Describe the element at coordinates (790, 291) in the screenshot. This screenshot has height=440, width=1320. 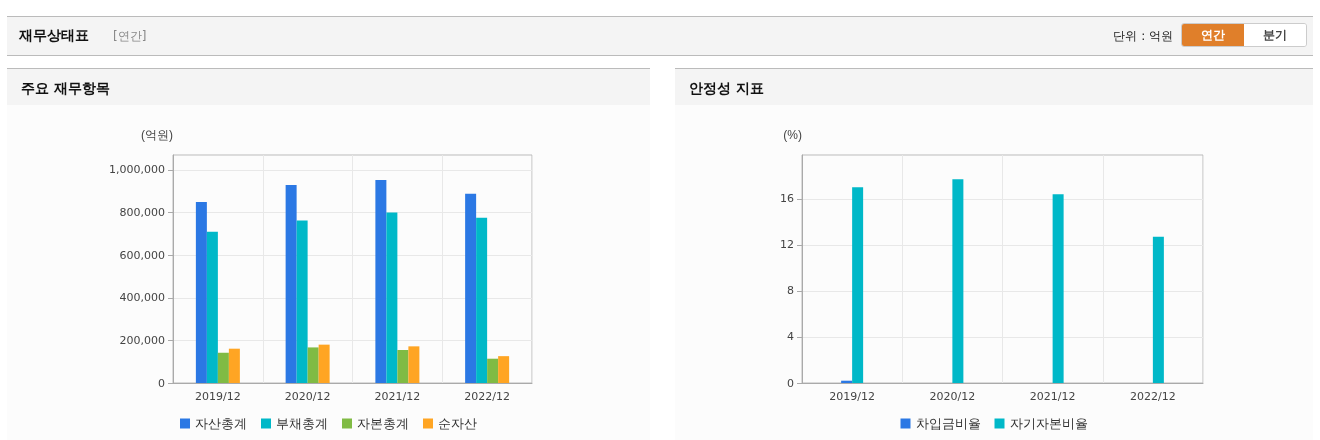
I see `y-tick-label: 8` at that location.